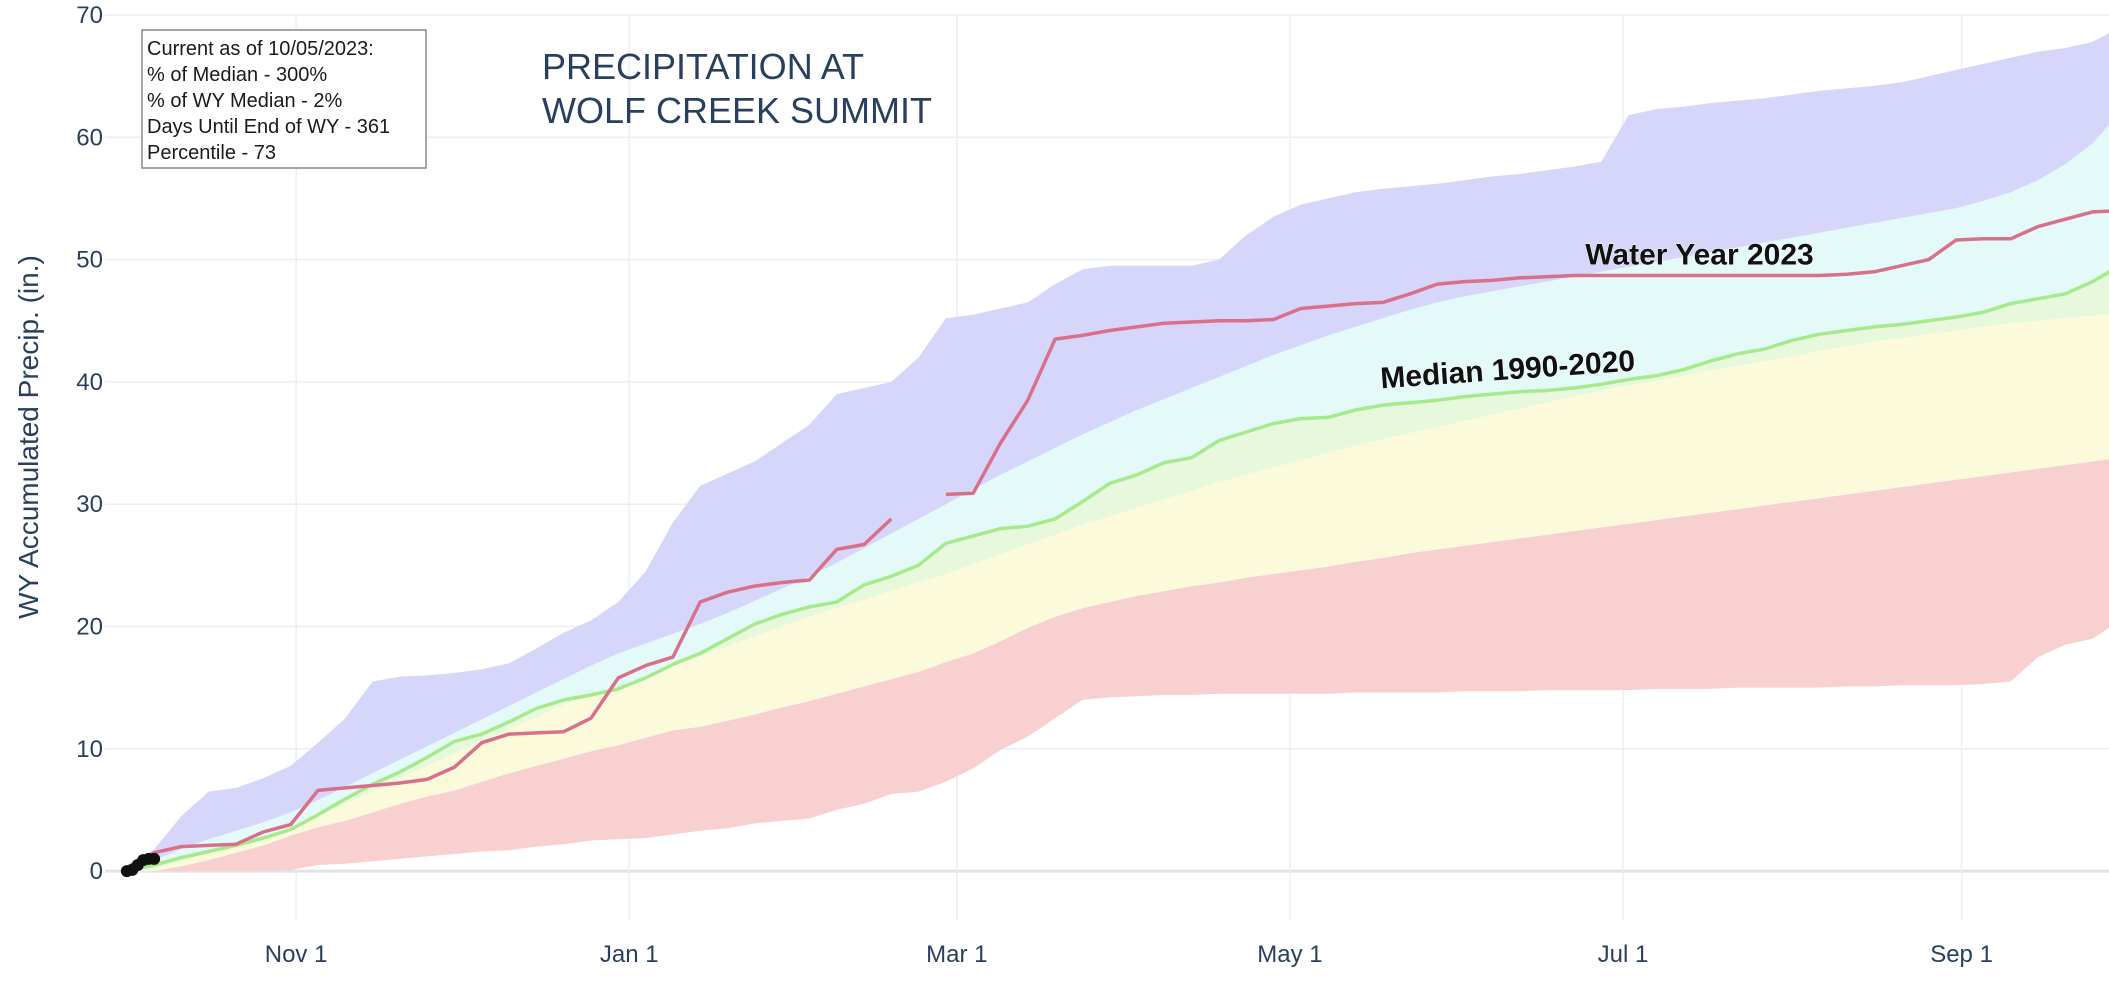  Describe the element at coordinates (1289, 954) in the screenshot. I see `x-tick-label: May 1` at that location.